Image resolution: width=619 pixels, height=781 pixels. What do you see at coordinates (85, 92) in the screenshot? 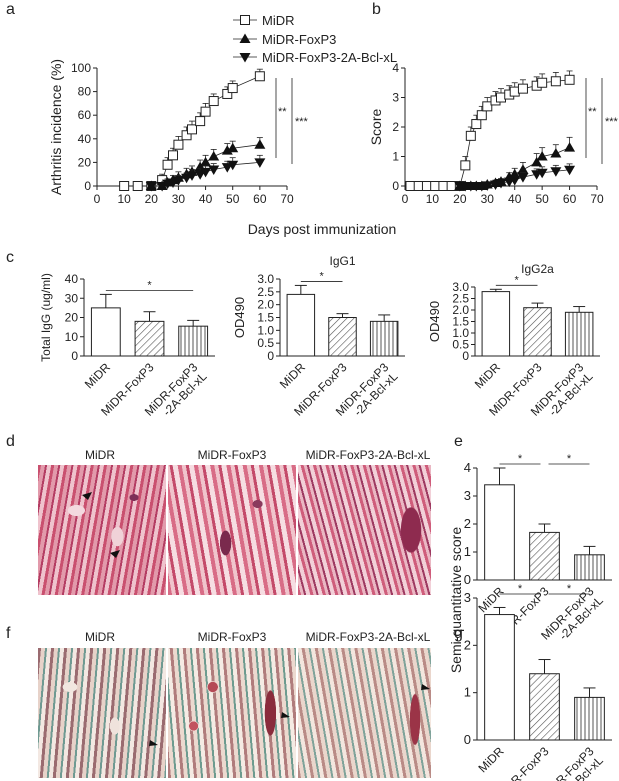
I see `y-tick-label: 80` at bounding box center [85, 92].